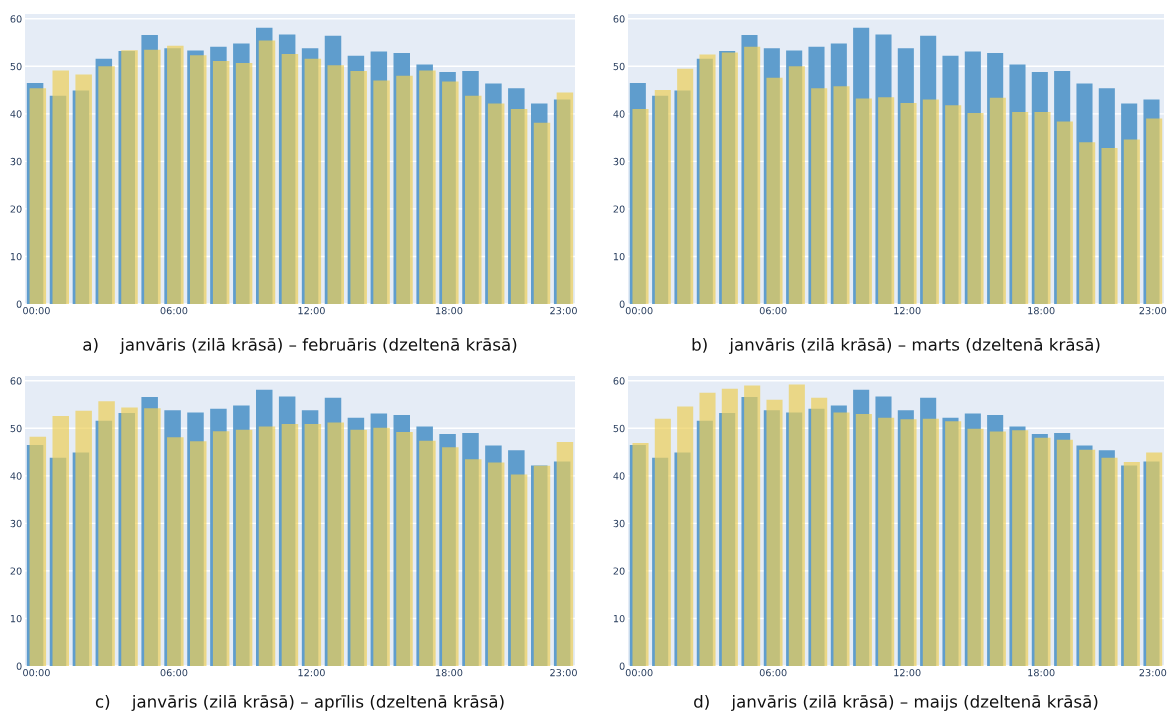  What do you see at coordinates (300, 346) in the screenshot?
I see `text: a) janvāris (zilā krāsā) – februāris (dzeltenā krāsā)` at bounding box center [300, 346].